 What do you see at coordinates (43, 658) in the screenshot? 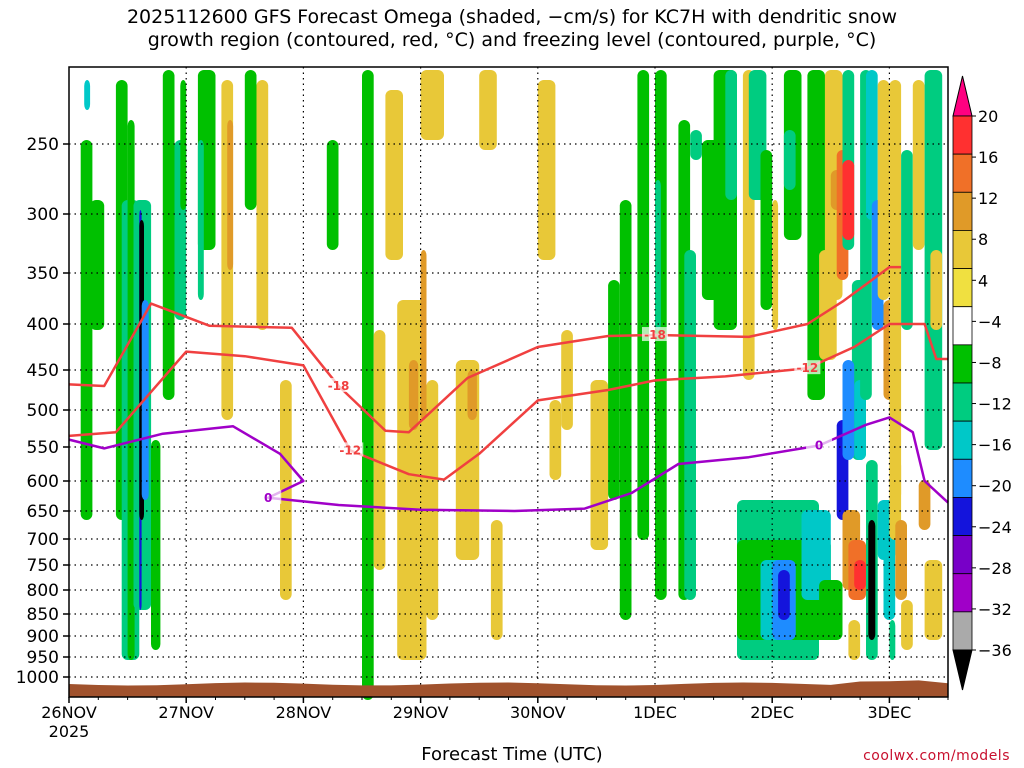
I see `y-tick-label: 950` at bounding box center [43, 658].